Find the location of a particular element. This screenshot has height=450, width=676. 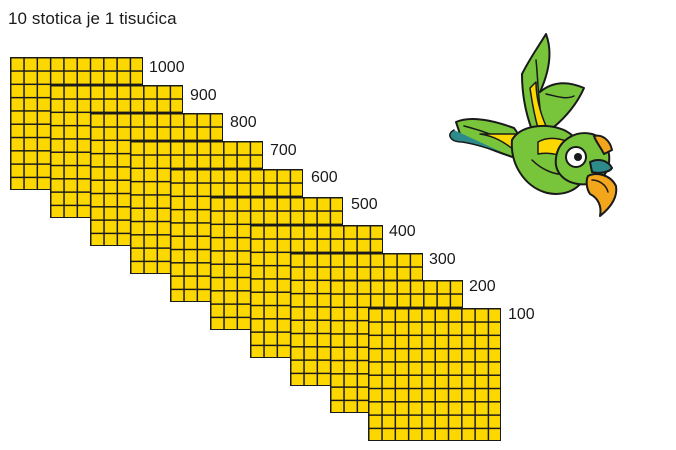

label-200: 200 is located at coordinates (482, 286).